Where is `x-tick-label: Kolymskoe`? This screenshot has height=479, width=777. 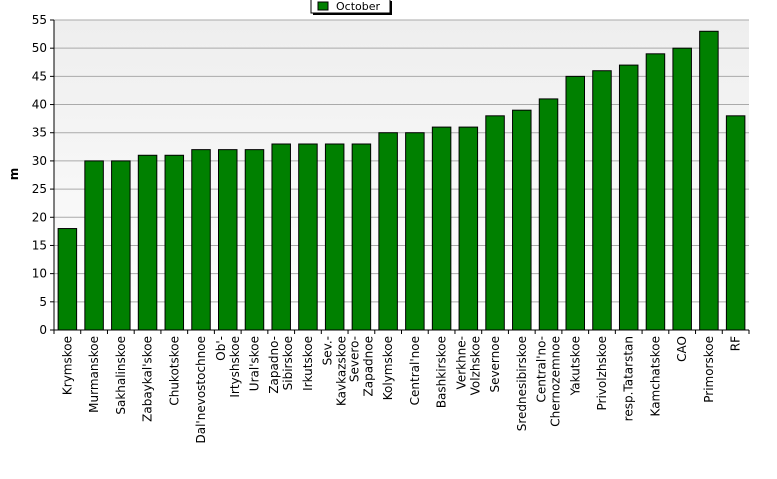 x-tick-label: Kolymskoe is located at coordinates (388, 368).